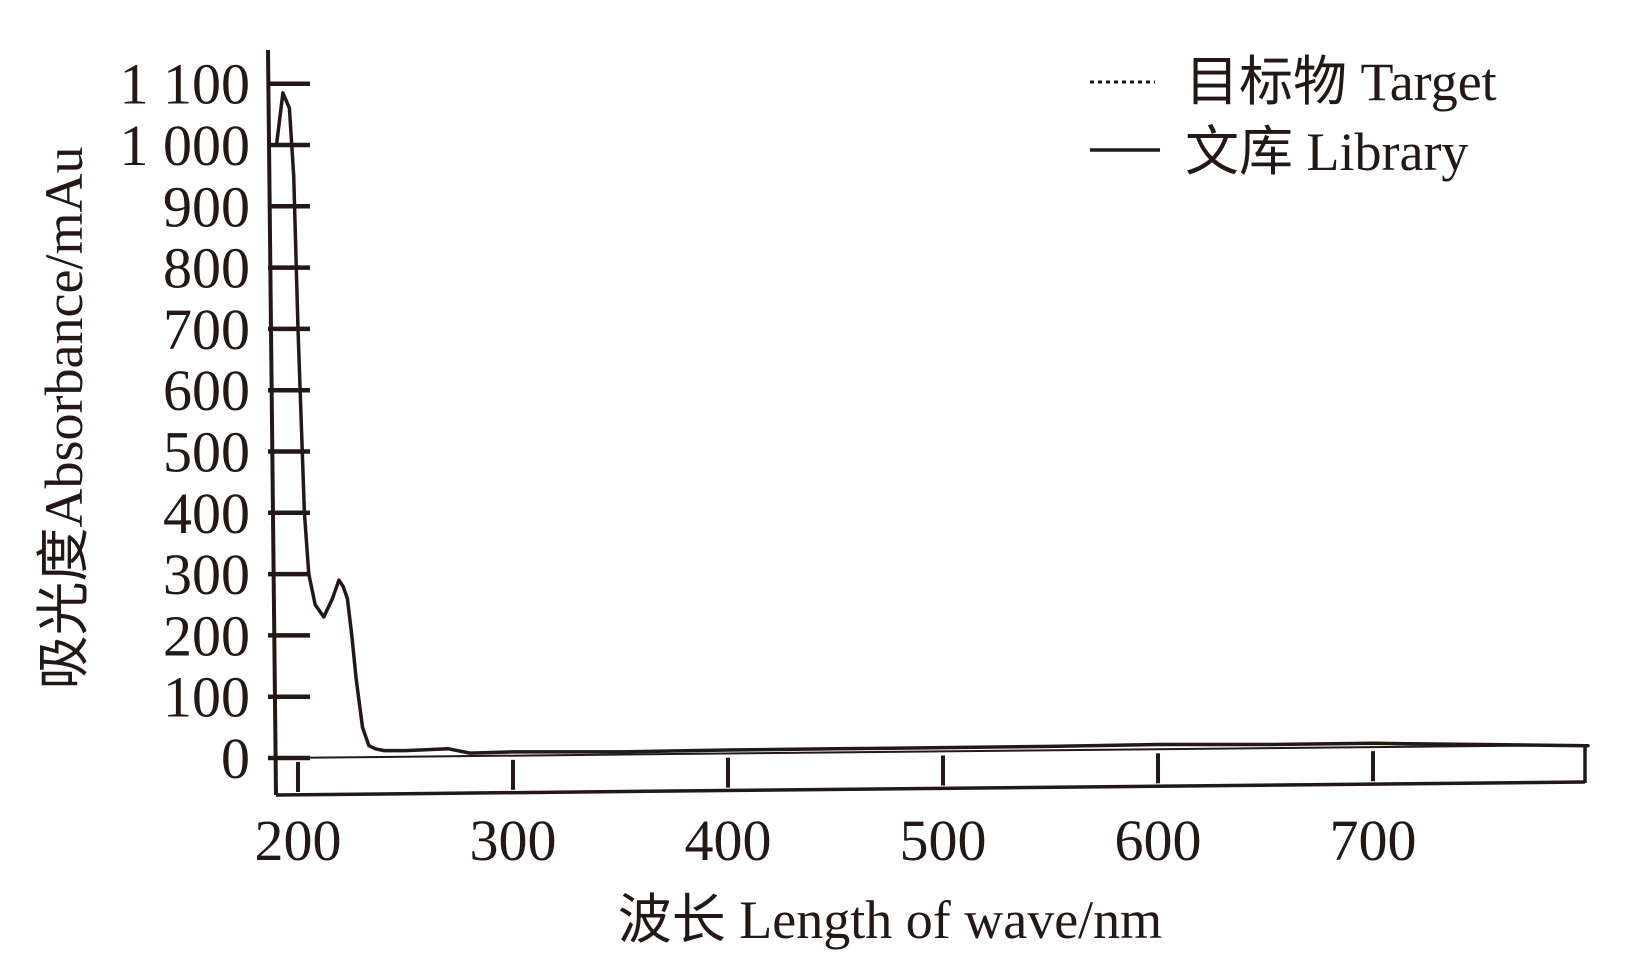 The height and width of the screenshot is (967, 1650). Describe the element at coordinates (206, 574) in the screenshot. I see `y-tick-label-300: 300` at that location.